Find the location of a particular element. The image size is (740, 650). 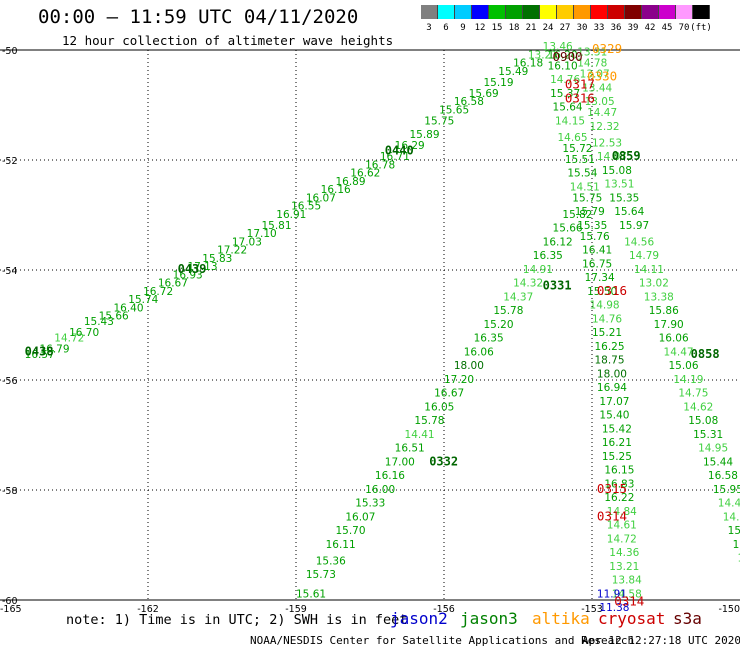

data-point-label: 16.06 is located at coordinates (674, 339).